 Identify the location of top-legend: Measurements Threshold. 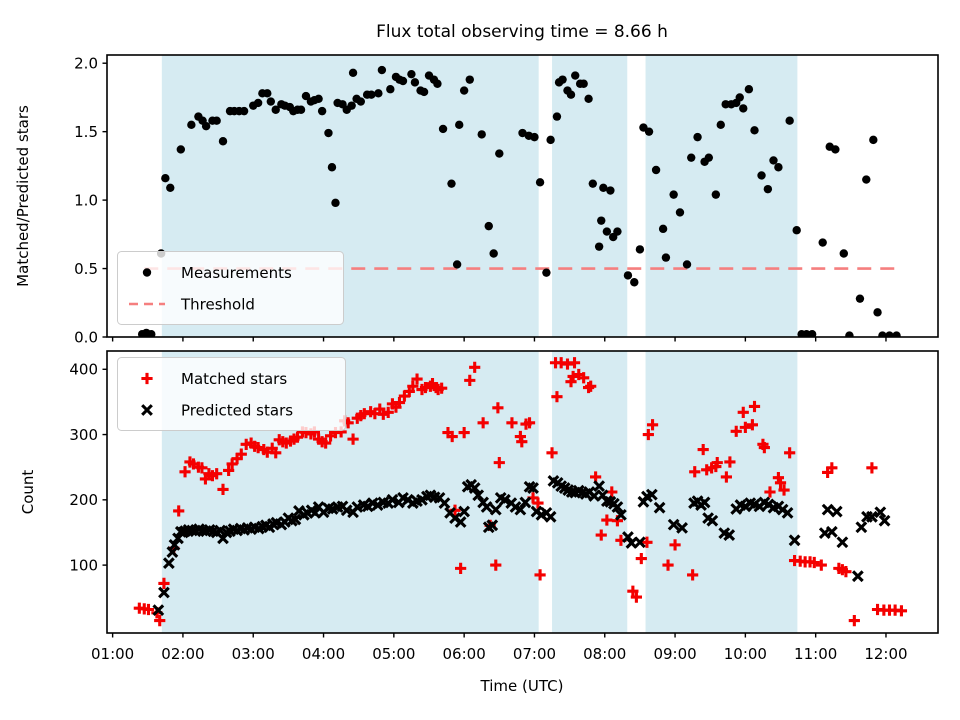
(230, 288).